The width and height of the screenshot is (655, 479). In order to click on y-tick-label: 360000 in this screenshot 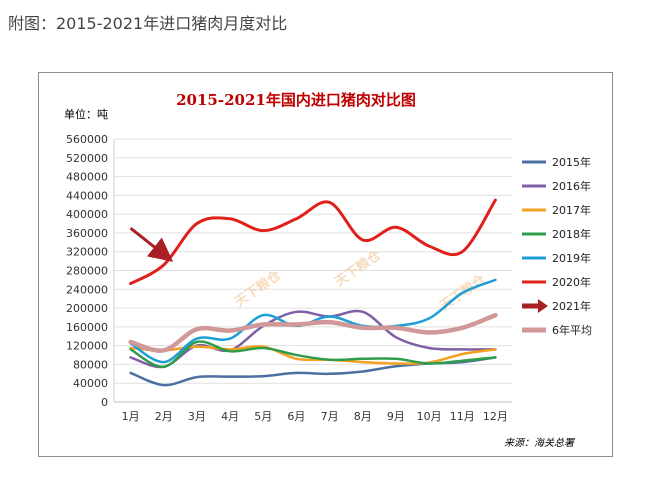, I will do `click(87, 233)`.